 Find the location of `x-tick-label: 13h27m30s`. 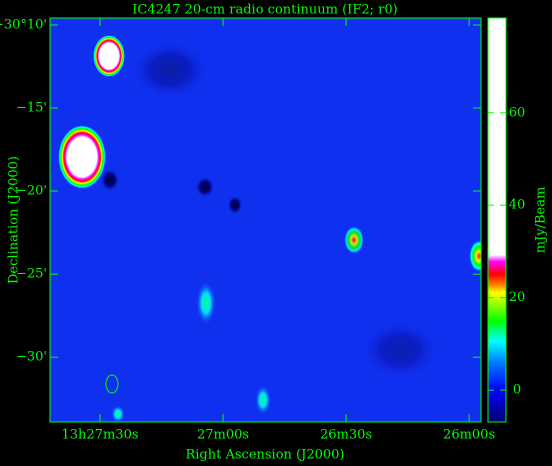

x-tick-label: 13h27m30s is located at coordinates (100, 435).